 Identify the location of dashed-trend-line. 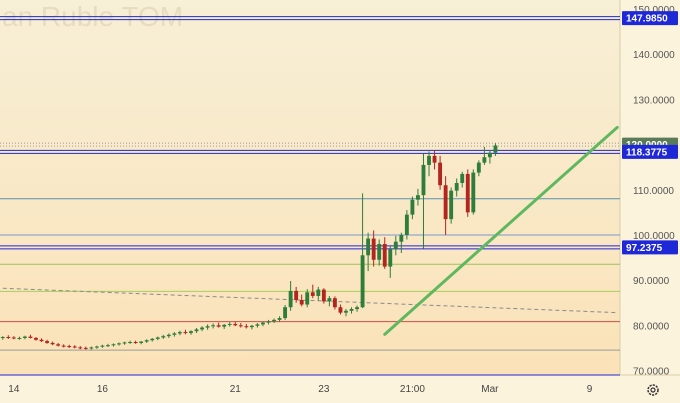
(310, 300).